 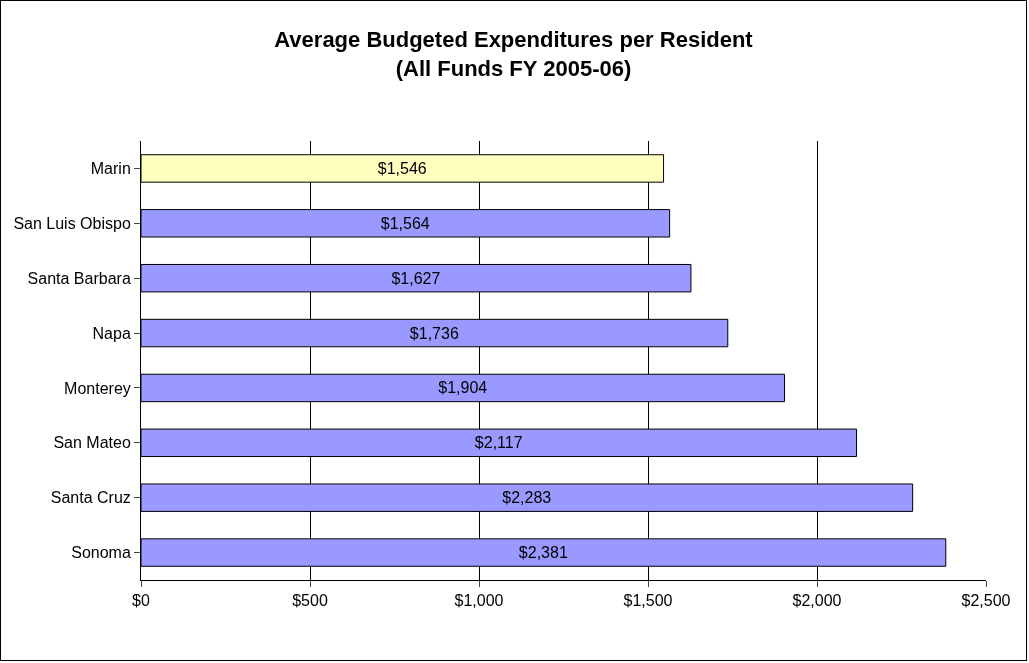 I want to click on y-tick-label: Sonoma, so click(x=101, y=553).